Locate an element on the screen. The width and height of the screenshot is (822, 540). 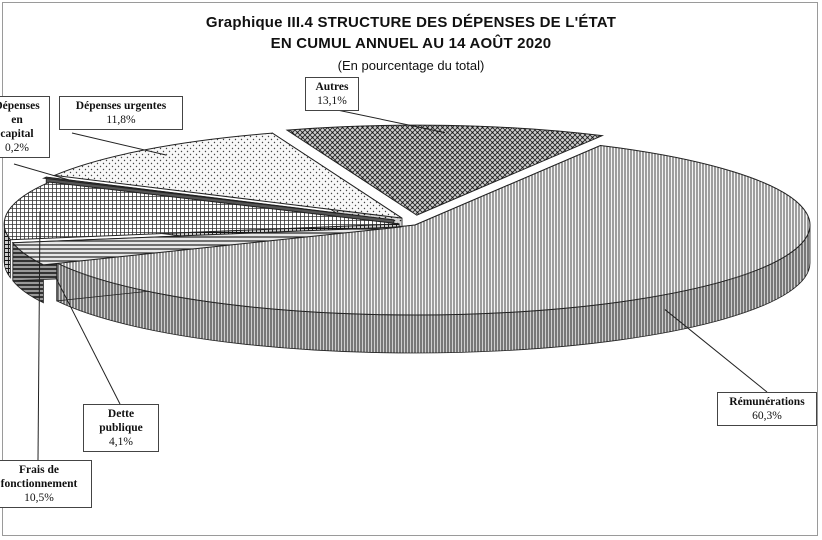
leader-line-remunerations is located at coordinates (716, 351).